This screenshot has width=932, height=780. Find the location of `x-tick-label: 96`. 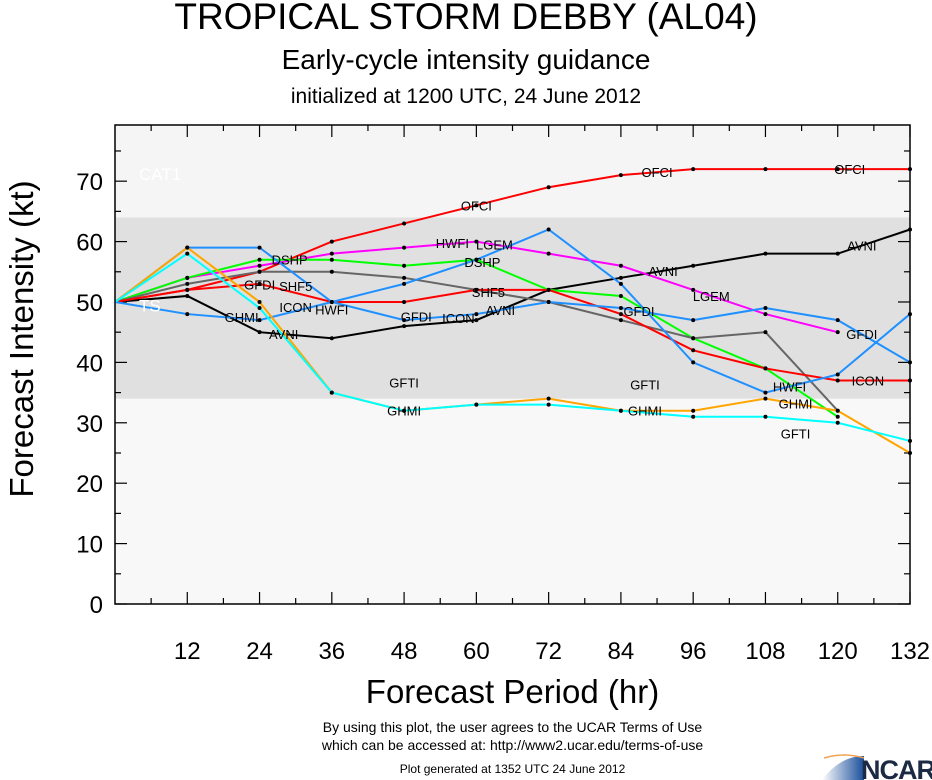

x-tick-label: 96 is located at coordinates (693, 651).